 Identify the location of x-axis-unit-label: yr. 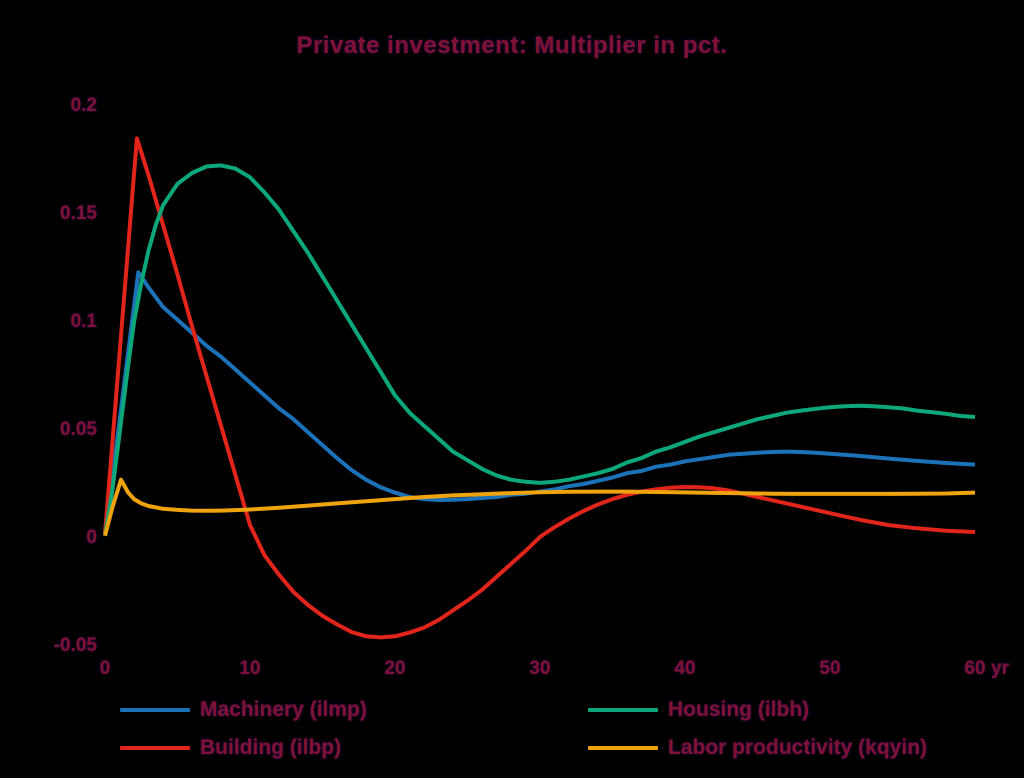
(1000, 668).